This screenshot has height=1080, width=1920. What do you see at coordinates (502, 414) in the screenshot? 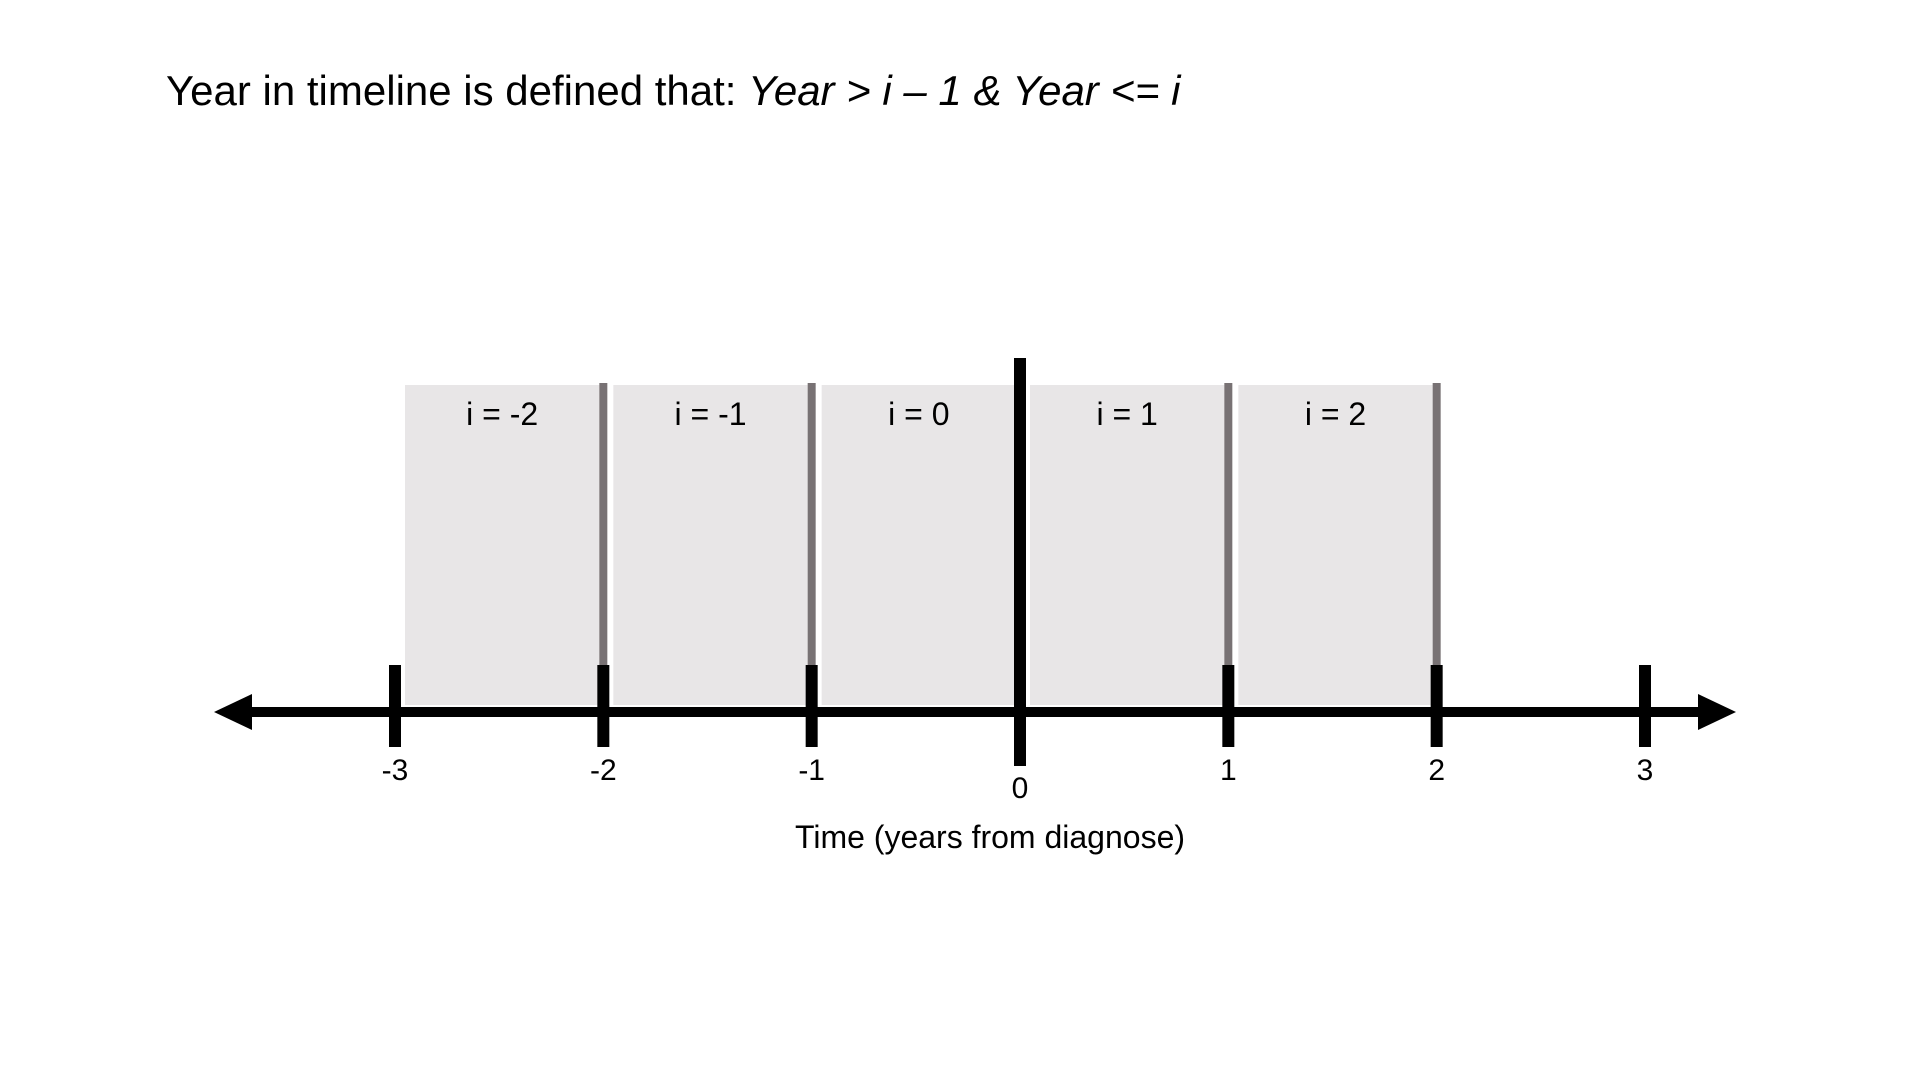
I see `segment-label-0: i = -2` at bounding box center [502, 414].